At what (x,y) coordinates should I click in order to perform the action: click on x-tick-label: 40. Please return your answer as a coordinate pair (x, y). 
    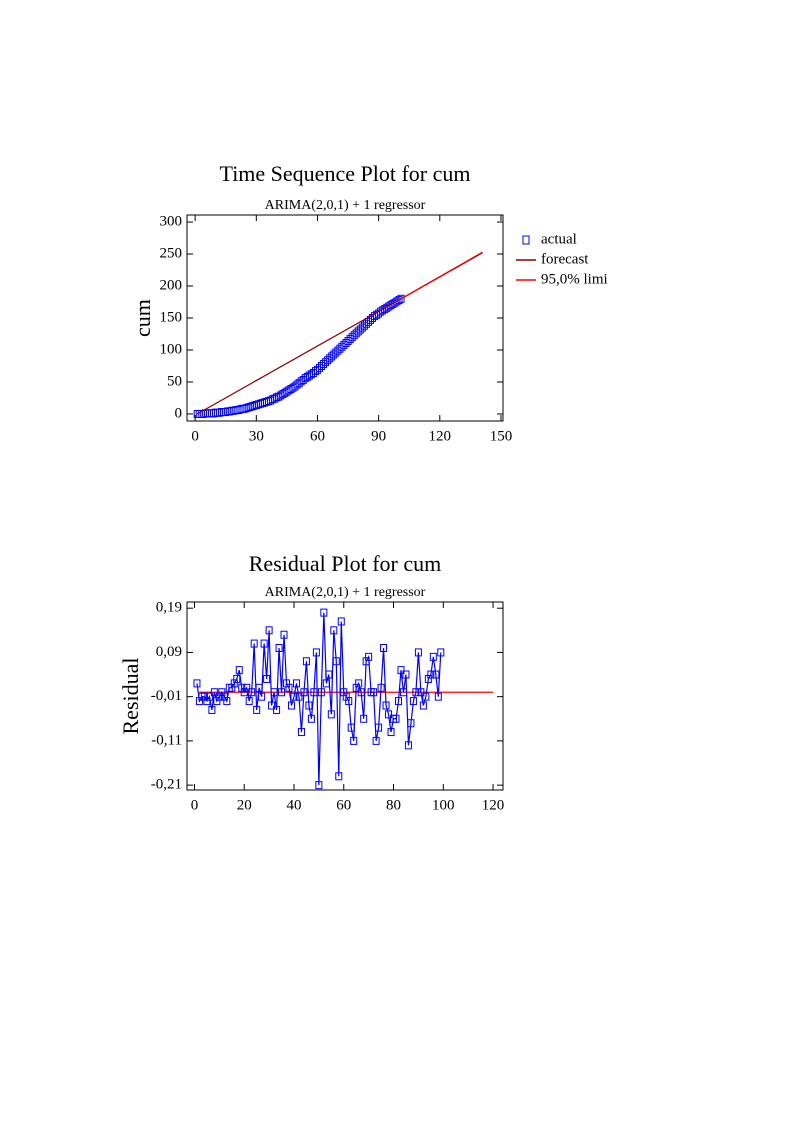
    Looking at the image, I should click on (293, 805).